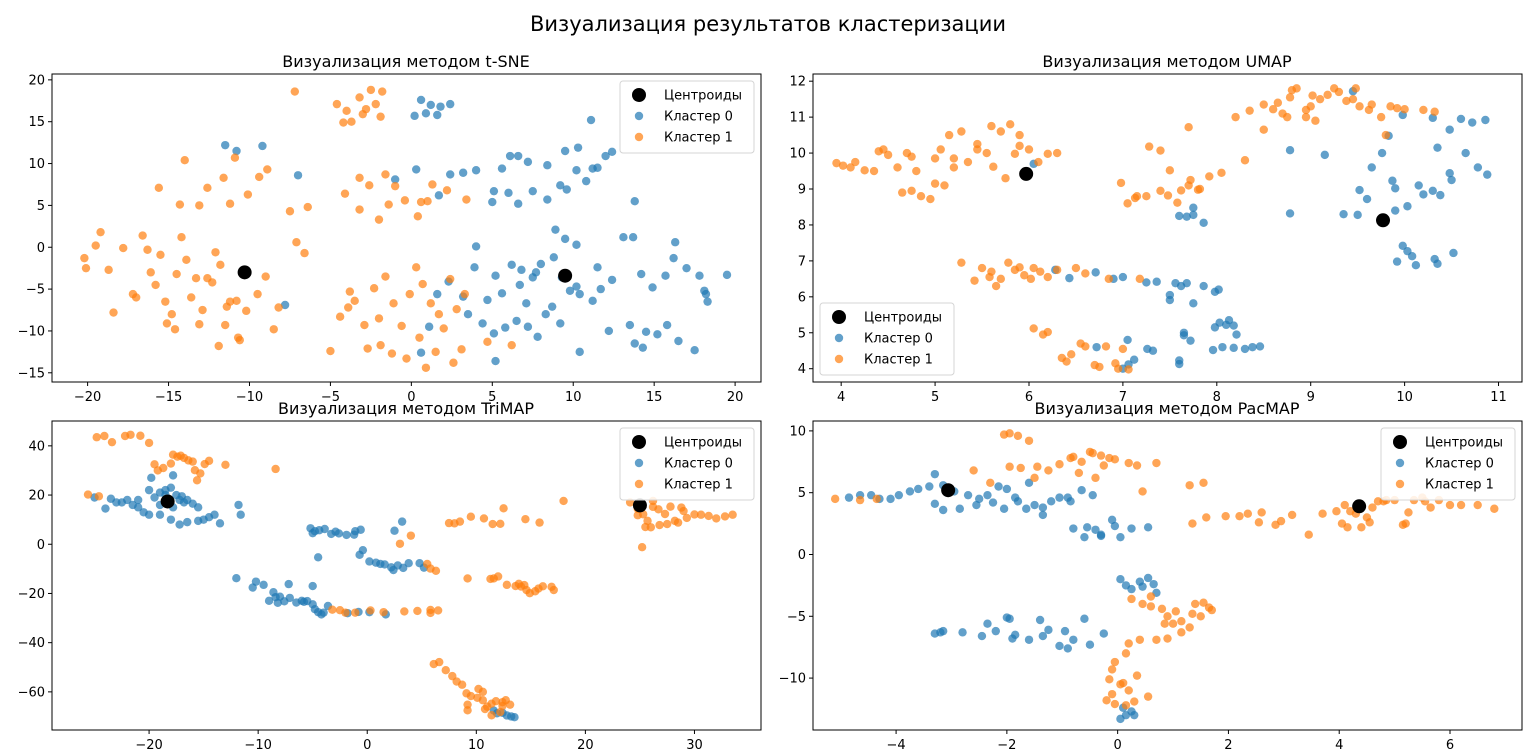  What do you see at coordinates (1448, 464) in the screenshot?
I see `legend-box` at bounding box center [1448, 464].